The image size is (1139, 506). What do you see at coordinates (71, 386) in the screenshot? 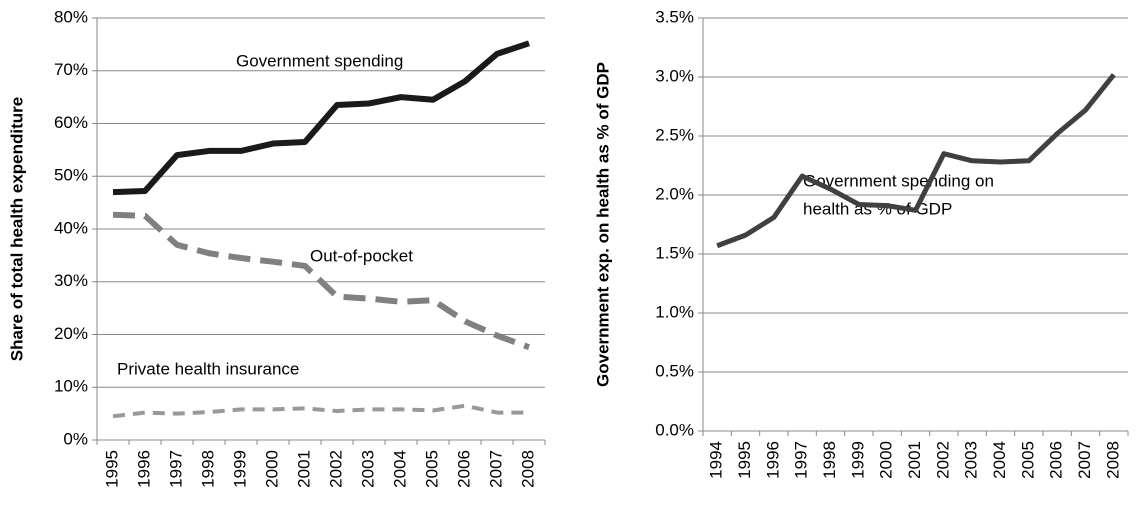
I see `y-tick-label: 10%` at bounding box center [71, 386].